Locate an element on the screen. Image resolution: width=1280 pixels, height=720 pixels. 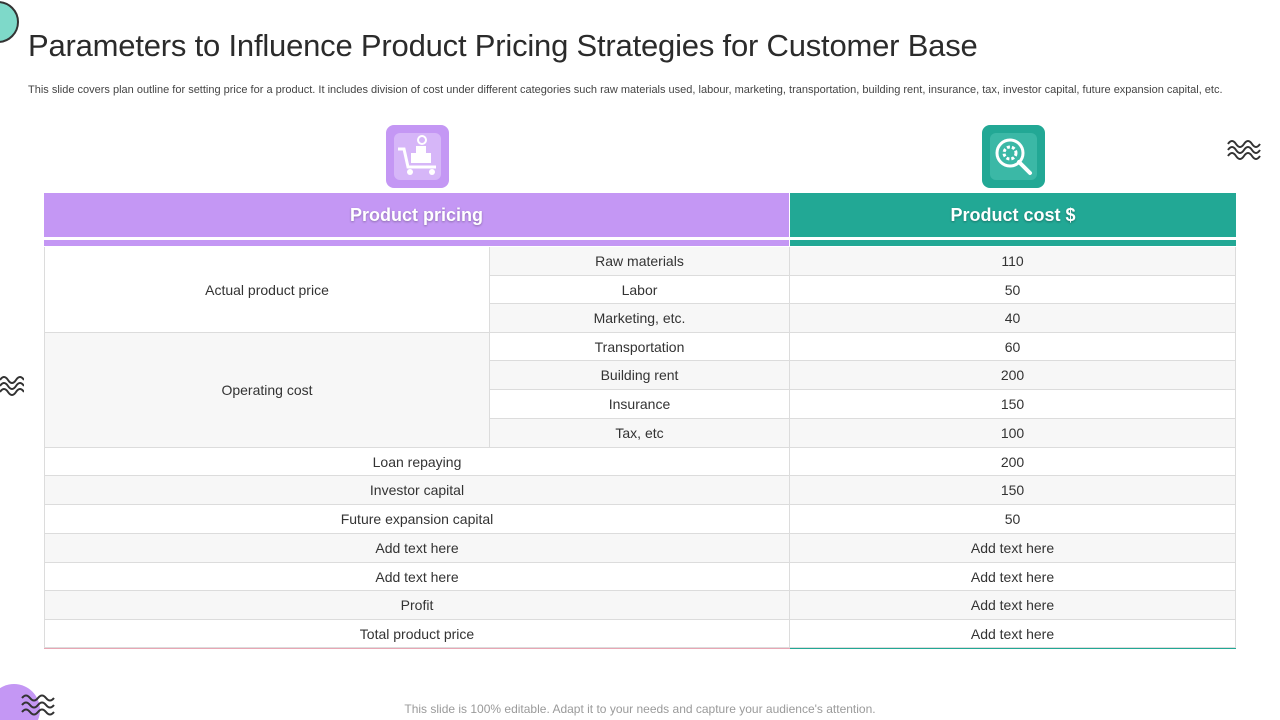
header-strip-purple is located at coordinates (416, 243).